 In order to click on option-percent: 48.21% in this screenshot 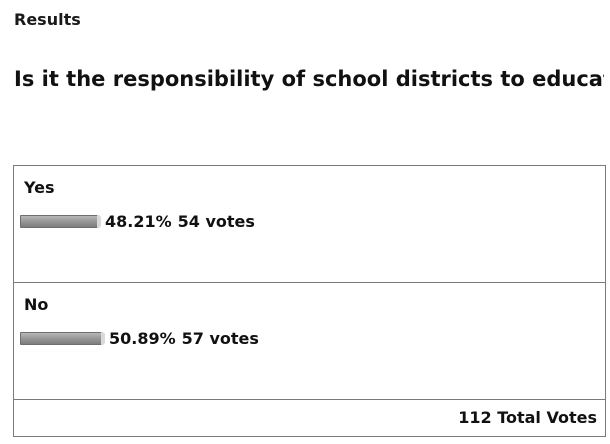, I will do `click(138, 221)`.